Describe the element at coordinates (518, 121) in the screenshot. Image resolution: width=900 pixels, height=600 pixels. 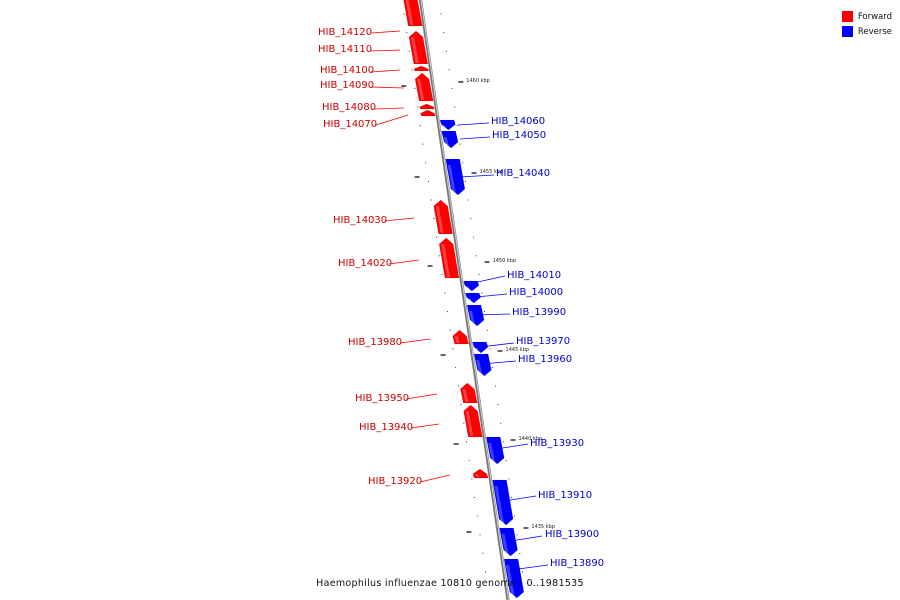
I see `gene-label: HIB_14060` at that location.